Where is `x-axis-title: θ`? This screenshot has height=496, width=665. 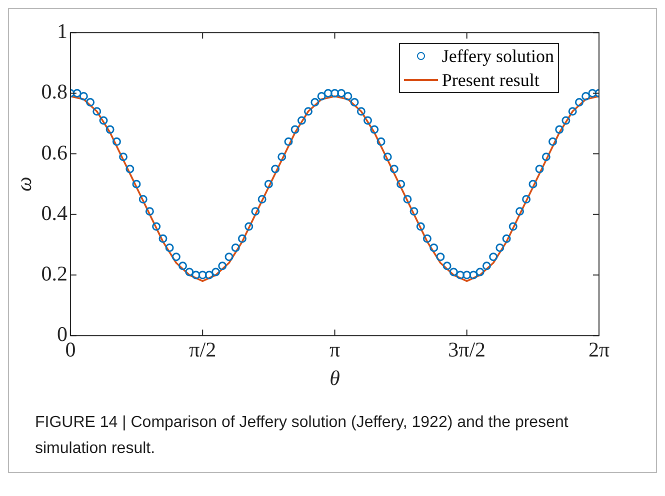
x-axis-title: θ is located at coordinates (335, 378).